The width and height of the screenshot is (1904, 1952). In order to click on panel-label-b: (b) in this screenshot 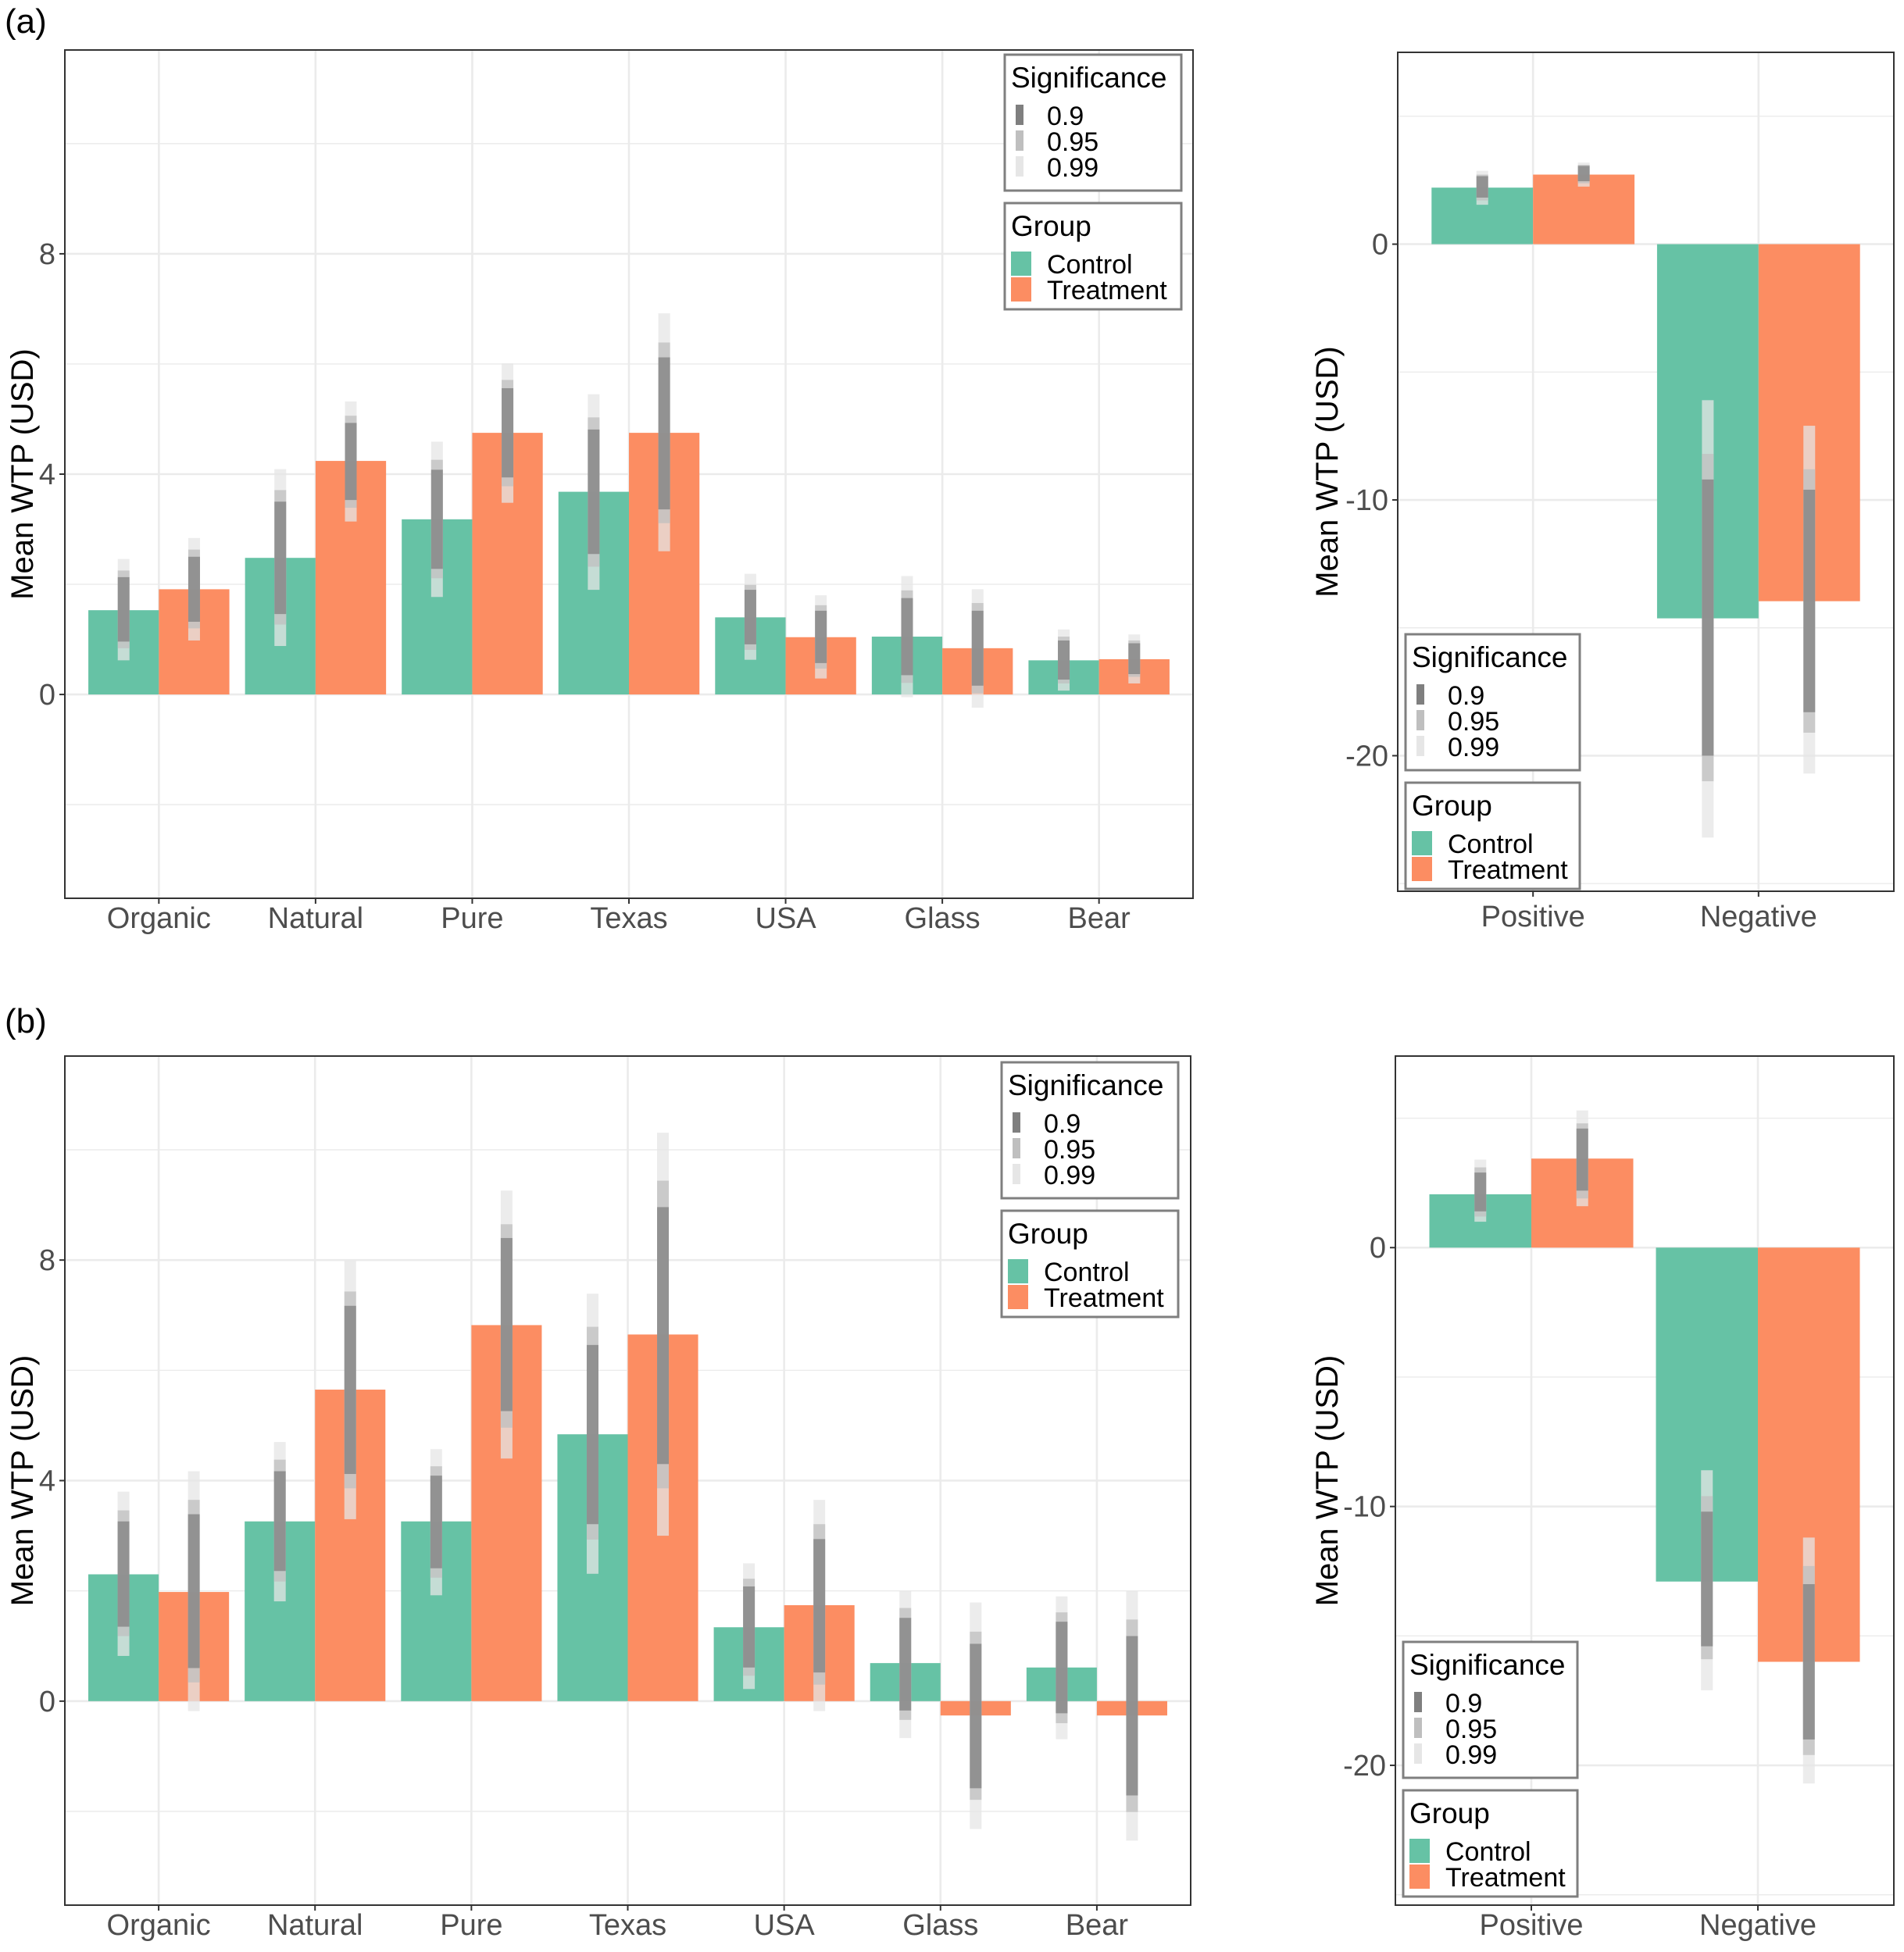, I will do `click(26, 1021)`.